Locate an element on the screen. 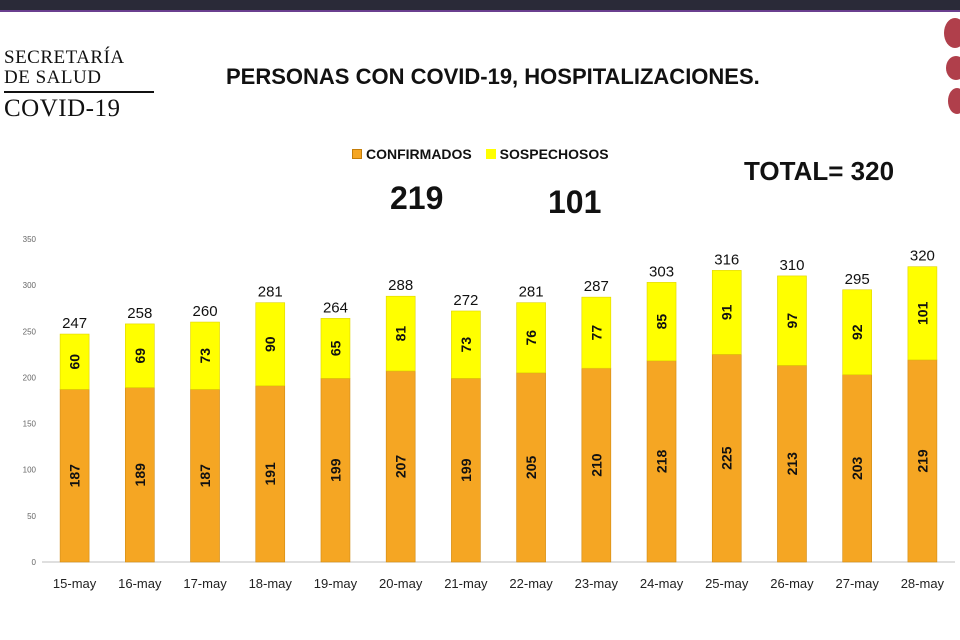 This screenshot has width=960, height=640. logo-divider is located at coordinates (79, 92).